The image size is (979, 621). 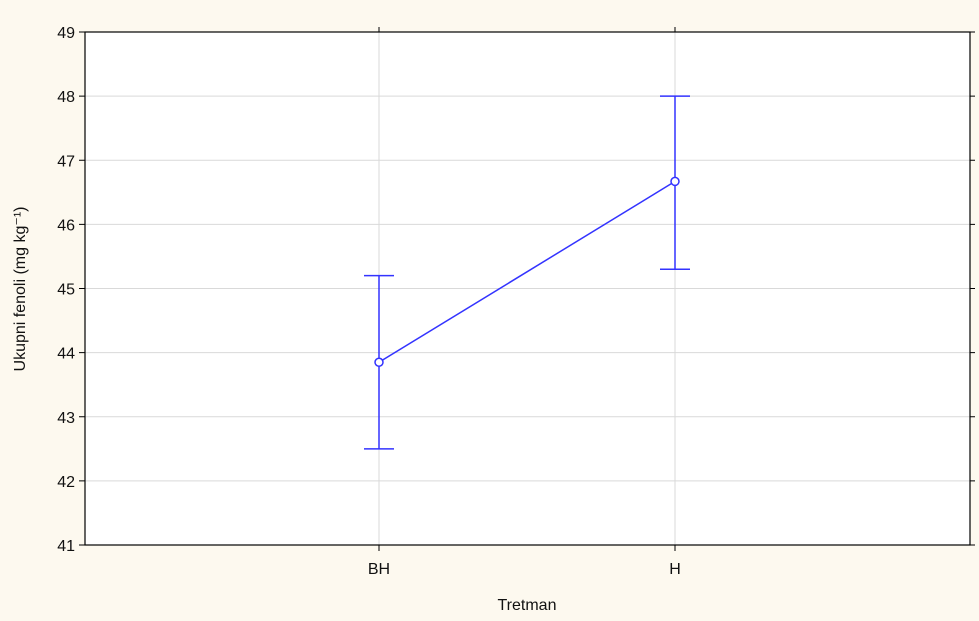 I want to click on y-tick-label: 43, so click(x=66, y=418).